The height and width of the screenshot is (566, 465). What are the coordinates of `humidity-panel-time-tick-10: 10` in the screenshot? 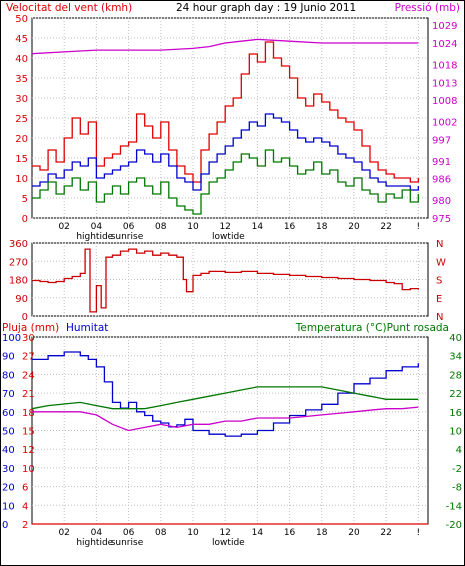 It's located at (193, 533).